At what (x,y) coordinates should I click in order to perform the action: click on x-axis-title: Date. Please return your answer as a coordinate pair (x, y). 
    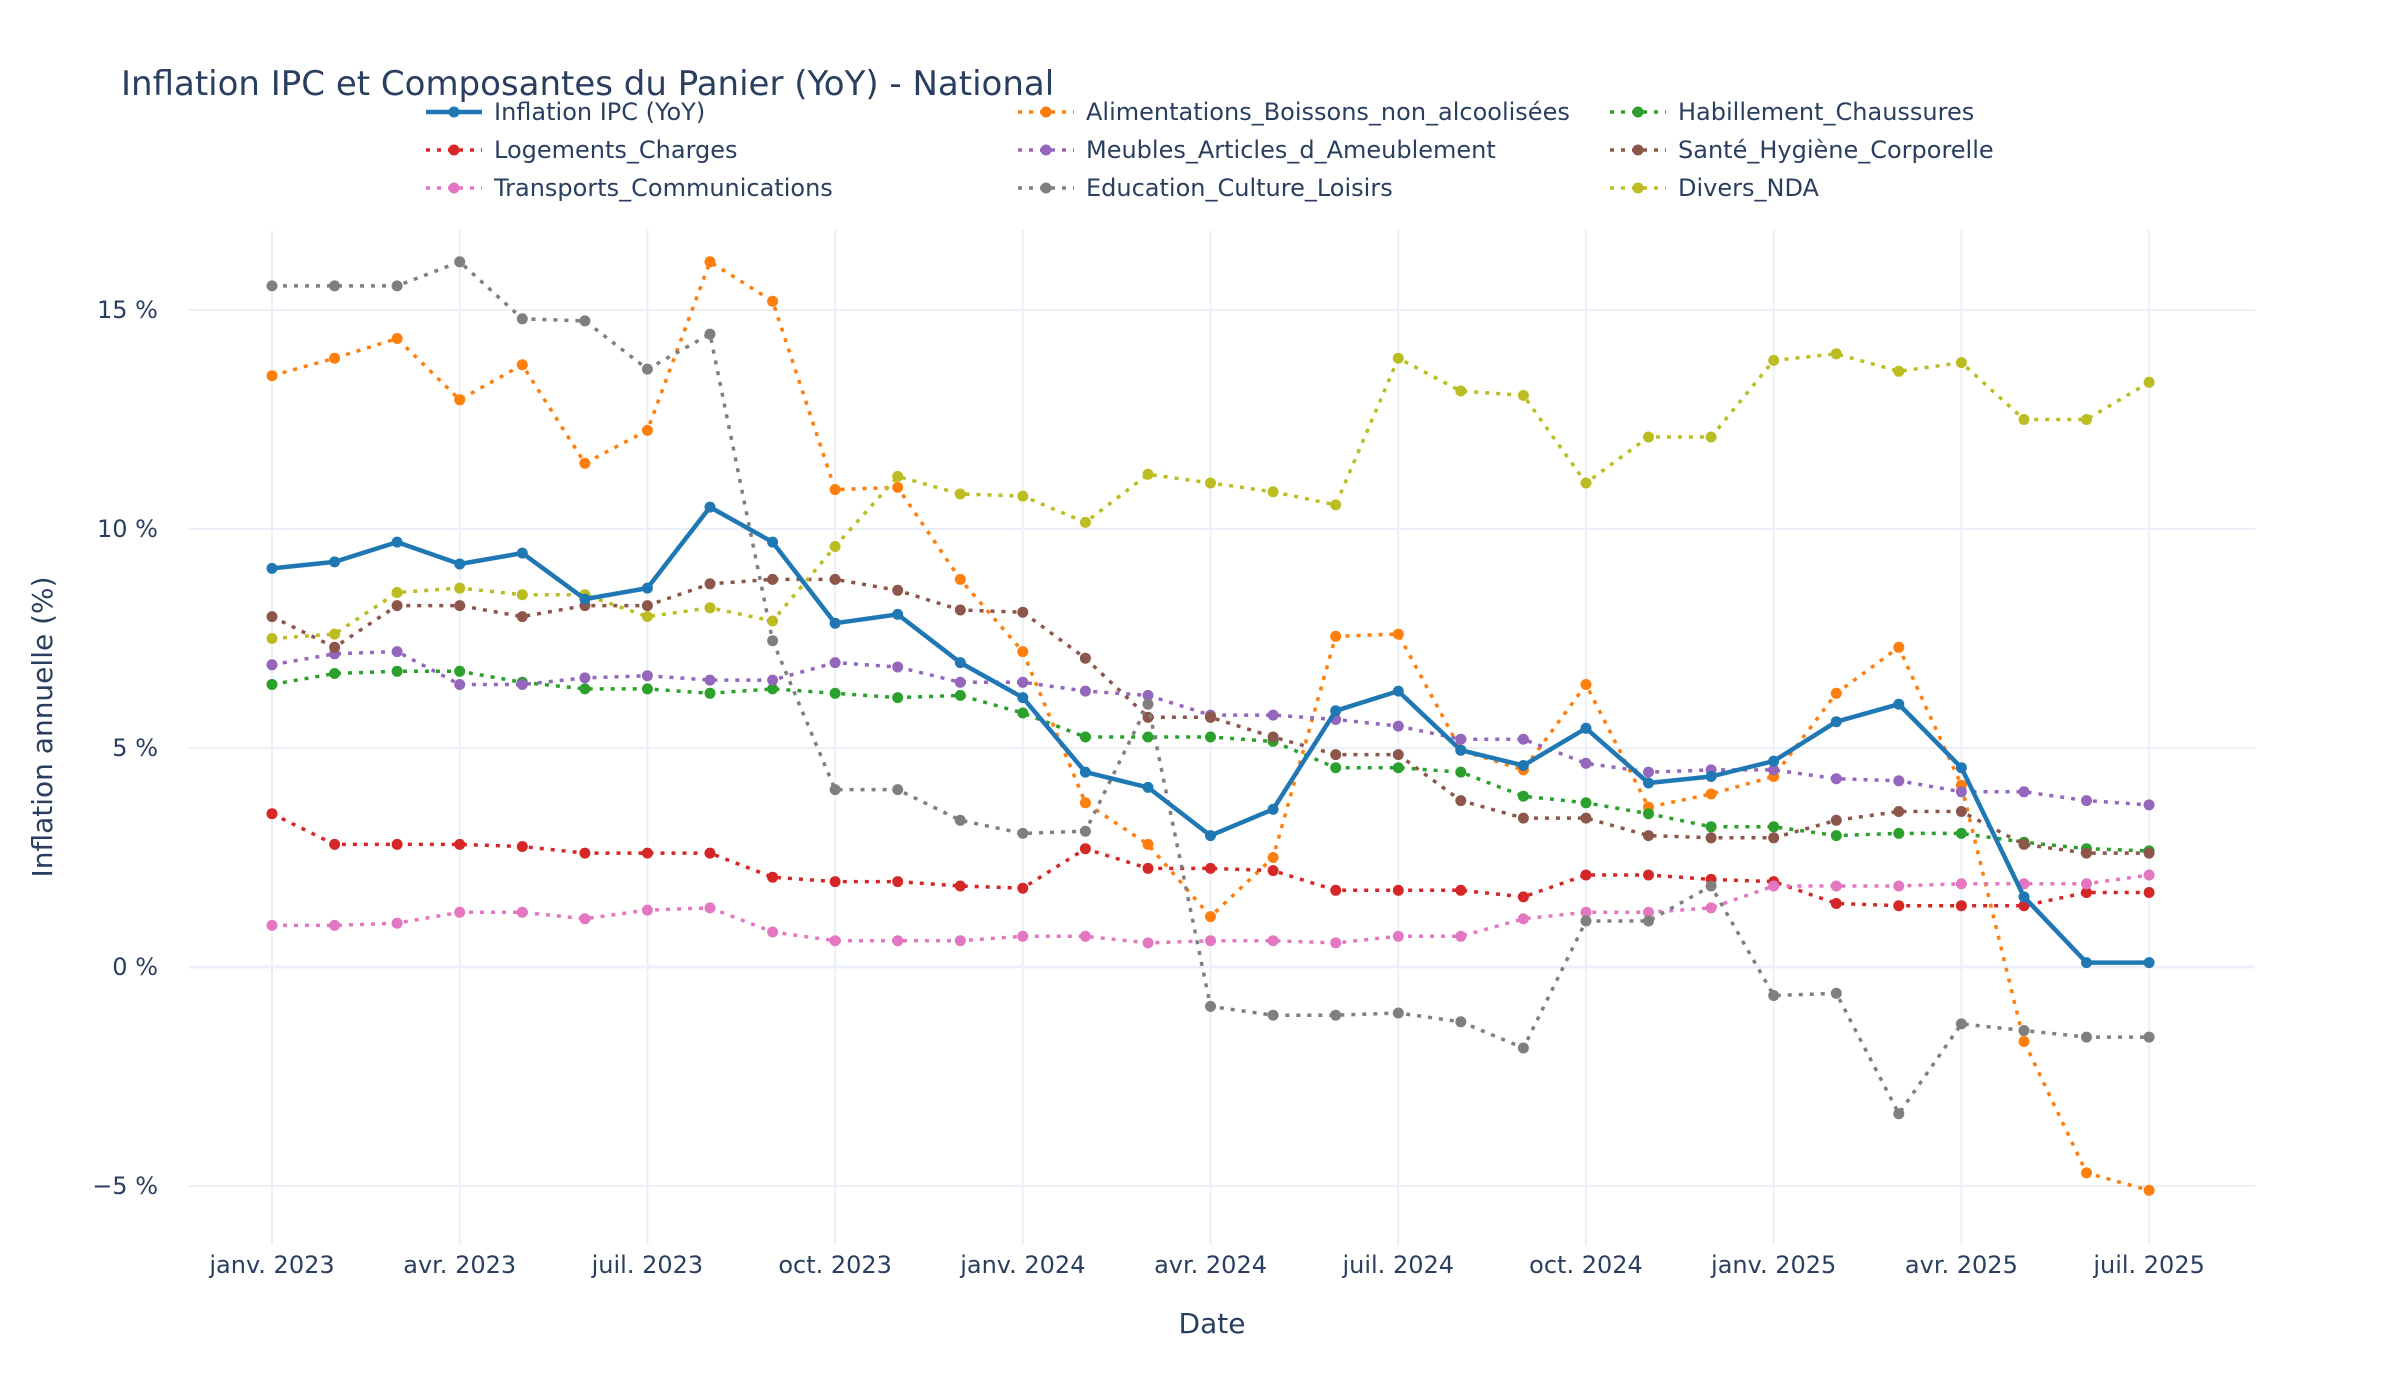
    Looking at the image, I should click on (1212, 1323).